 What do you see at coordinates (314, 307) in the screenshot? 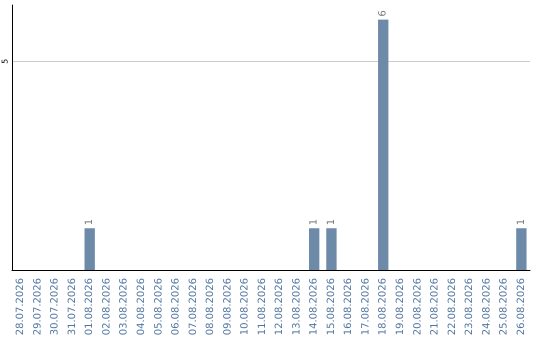
I see `x-tick-label: 14.08.2026` at bounding box center [314, 307].